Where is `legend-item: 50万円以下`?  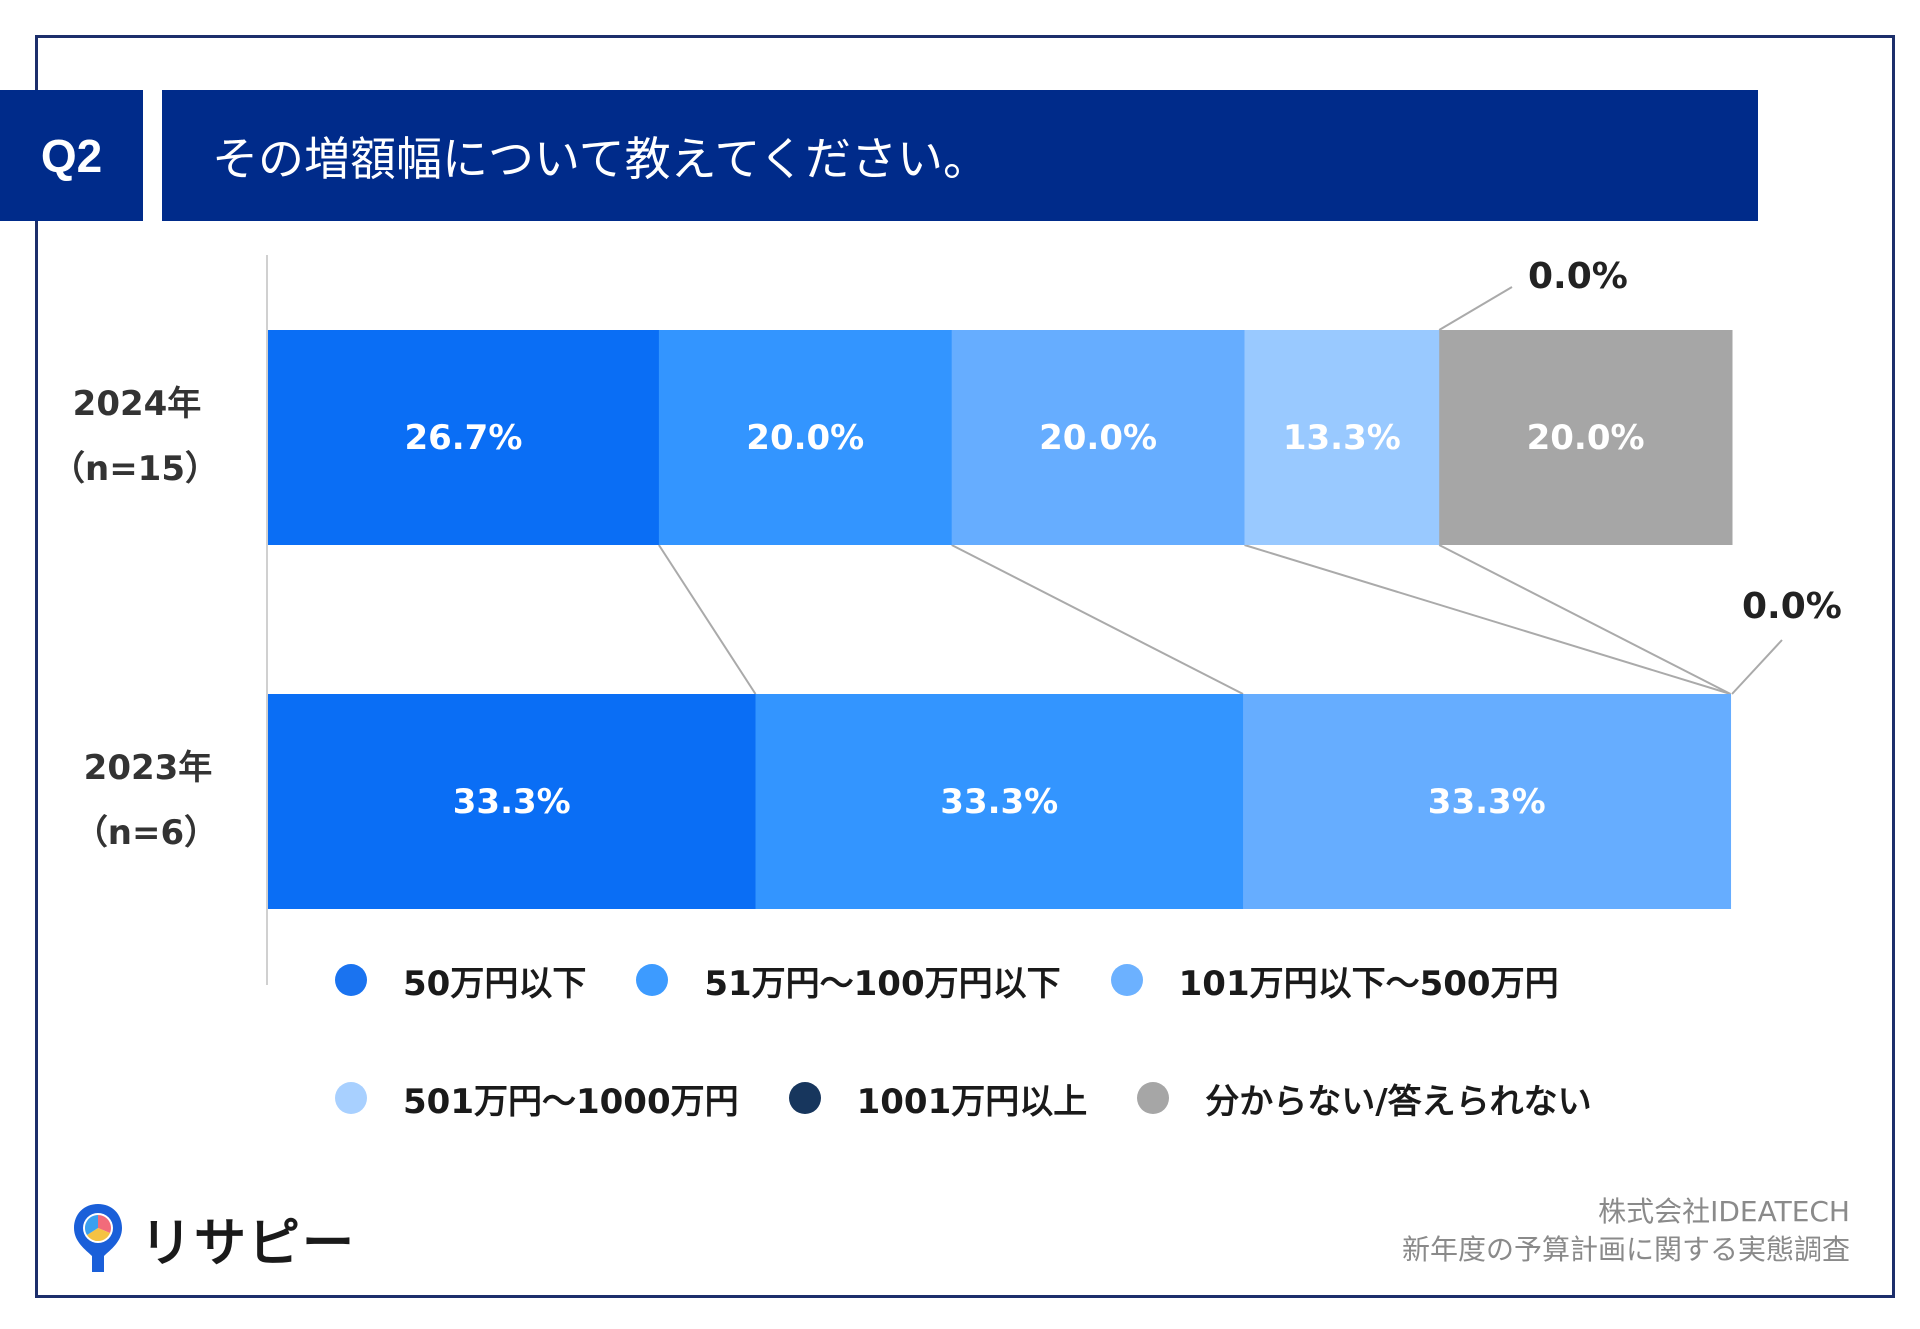
legend-item: 50万円以下 is located at coordinates (460, 980).